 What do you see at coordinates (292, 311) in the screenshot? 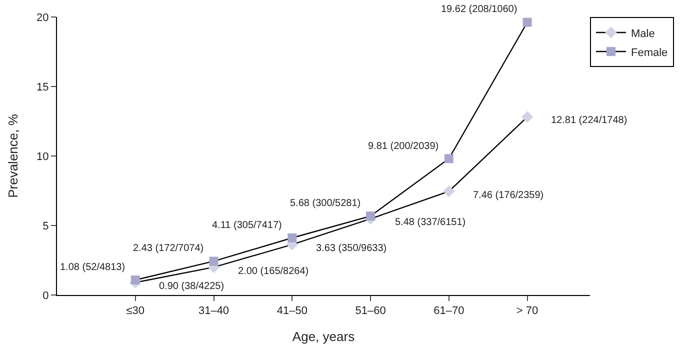
I see `x-tick-label: 41–50` at bounding box center [292, 311].